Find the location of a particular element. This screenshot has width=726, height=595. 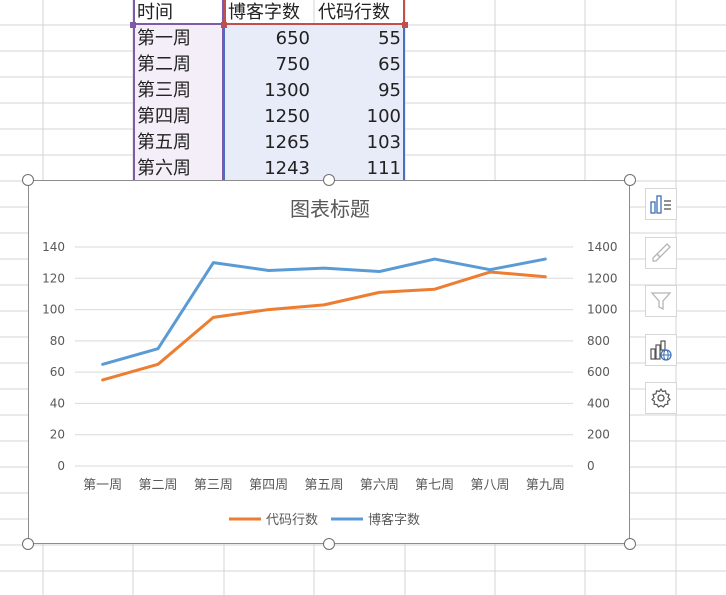

table-cell-code-lines: 95 is located at coordinates (389, 90).